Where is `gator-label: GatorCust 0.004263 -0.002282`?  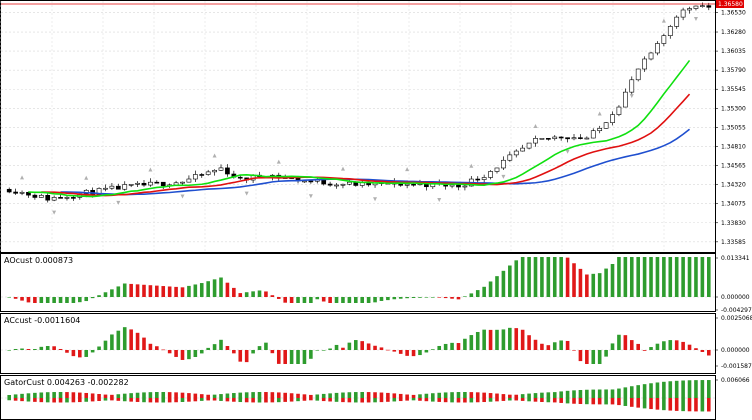 gator-label: GatorCust 0.004263 -0.002282 is located at coordinates (66, 382).